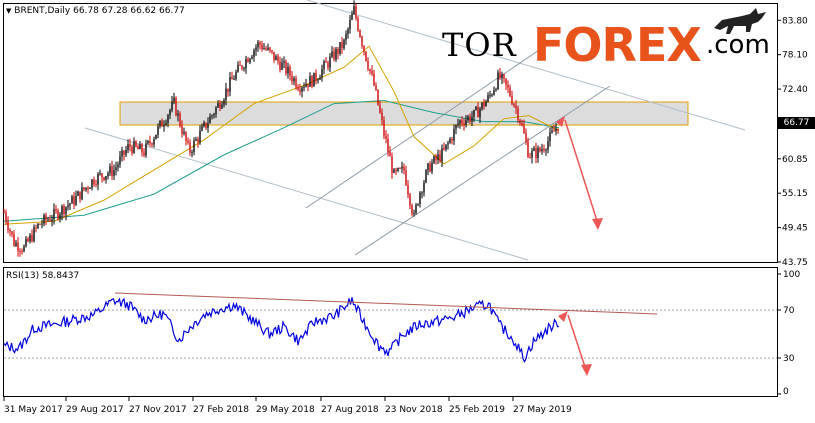  What do you see at coordinates (221, 410) in the screenshot?
I see `date-tick-label: 27 Feb 2018` at bounding box center [221, 410].